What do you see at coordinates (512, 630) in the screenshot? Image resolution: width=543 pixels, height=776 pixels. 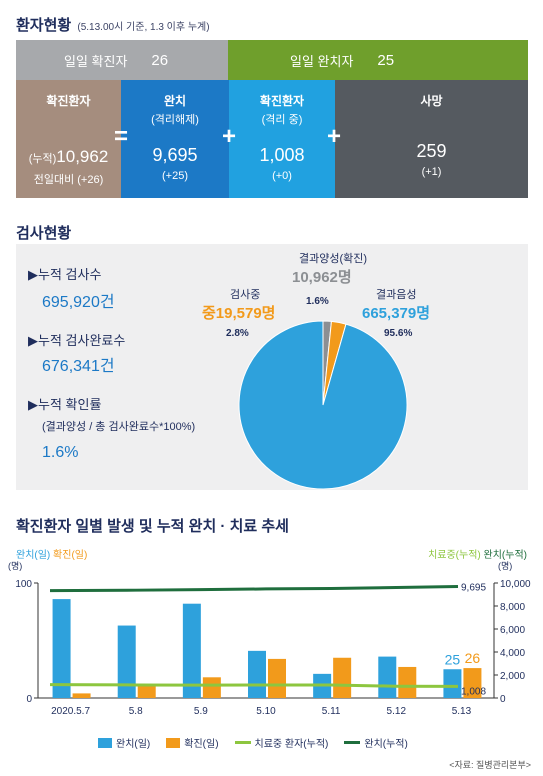 I see `right-tick-label: 6,000` at bounding box center [512, 630].